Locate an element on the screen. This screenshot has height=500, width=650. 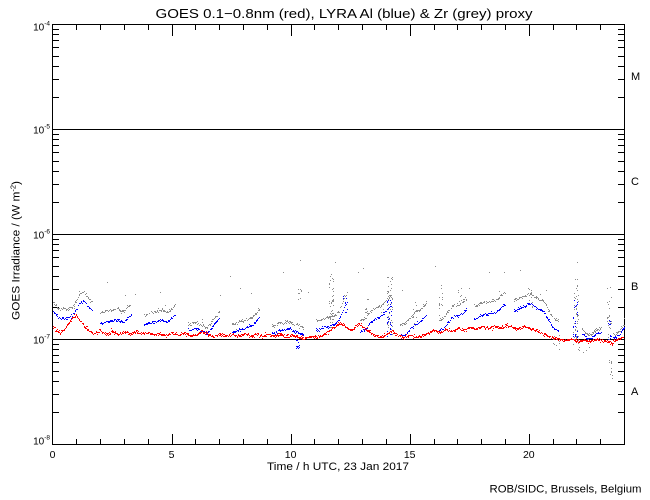
svg-text: 10 is located at coordinates (291, 455).